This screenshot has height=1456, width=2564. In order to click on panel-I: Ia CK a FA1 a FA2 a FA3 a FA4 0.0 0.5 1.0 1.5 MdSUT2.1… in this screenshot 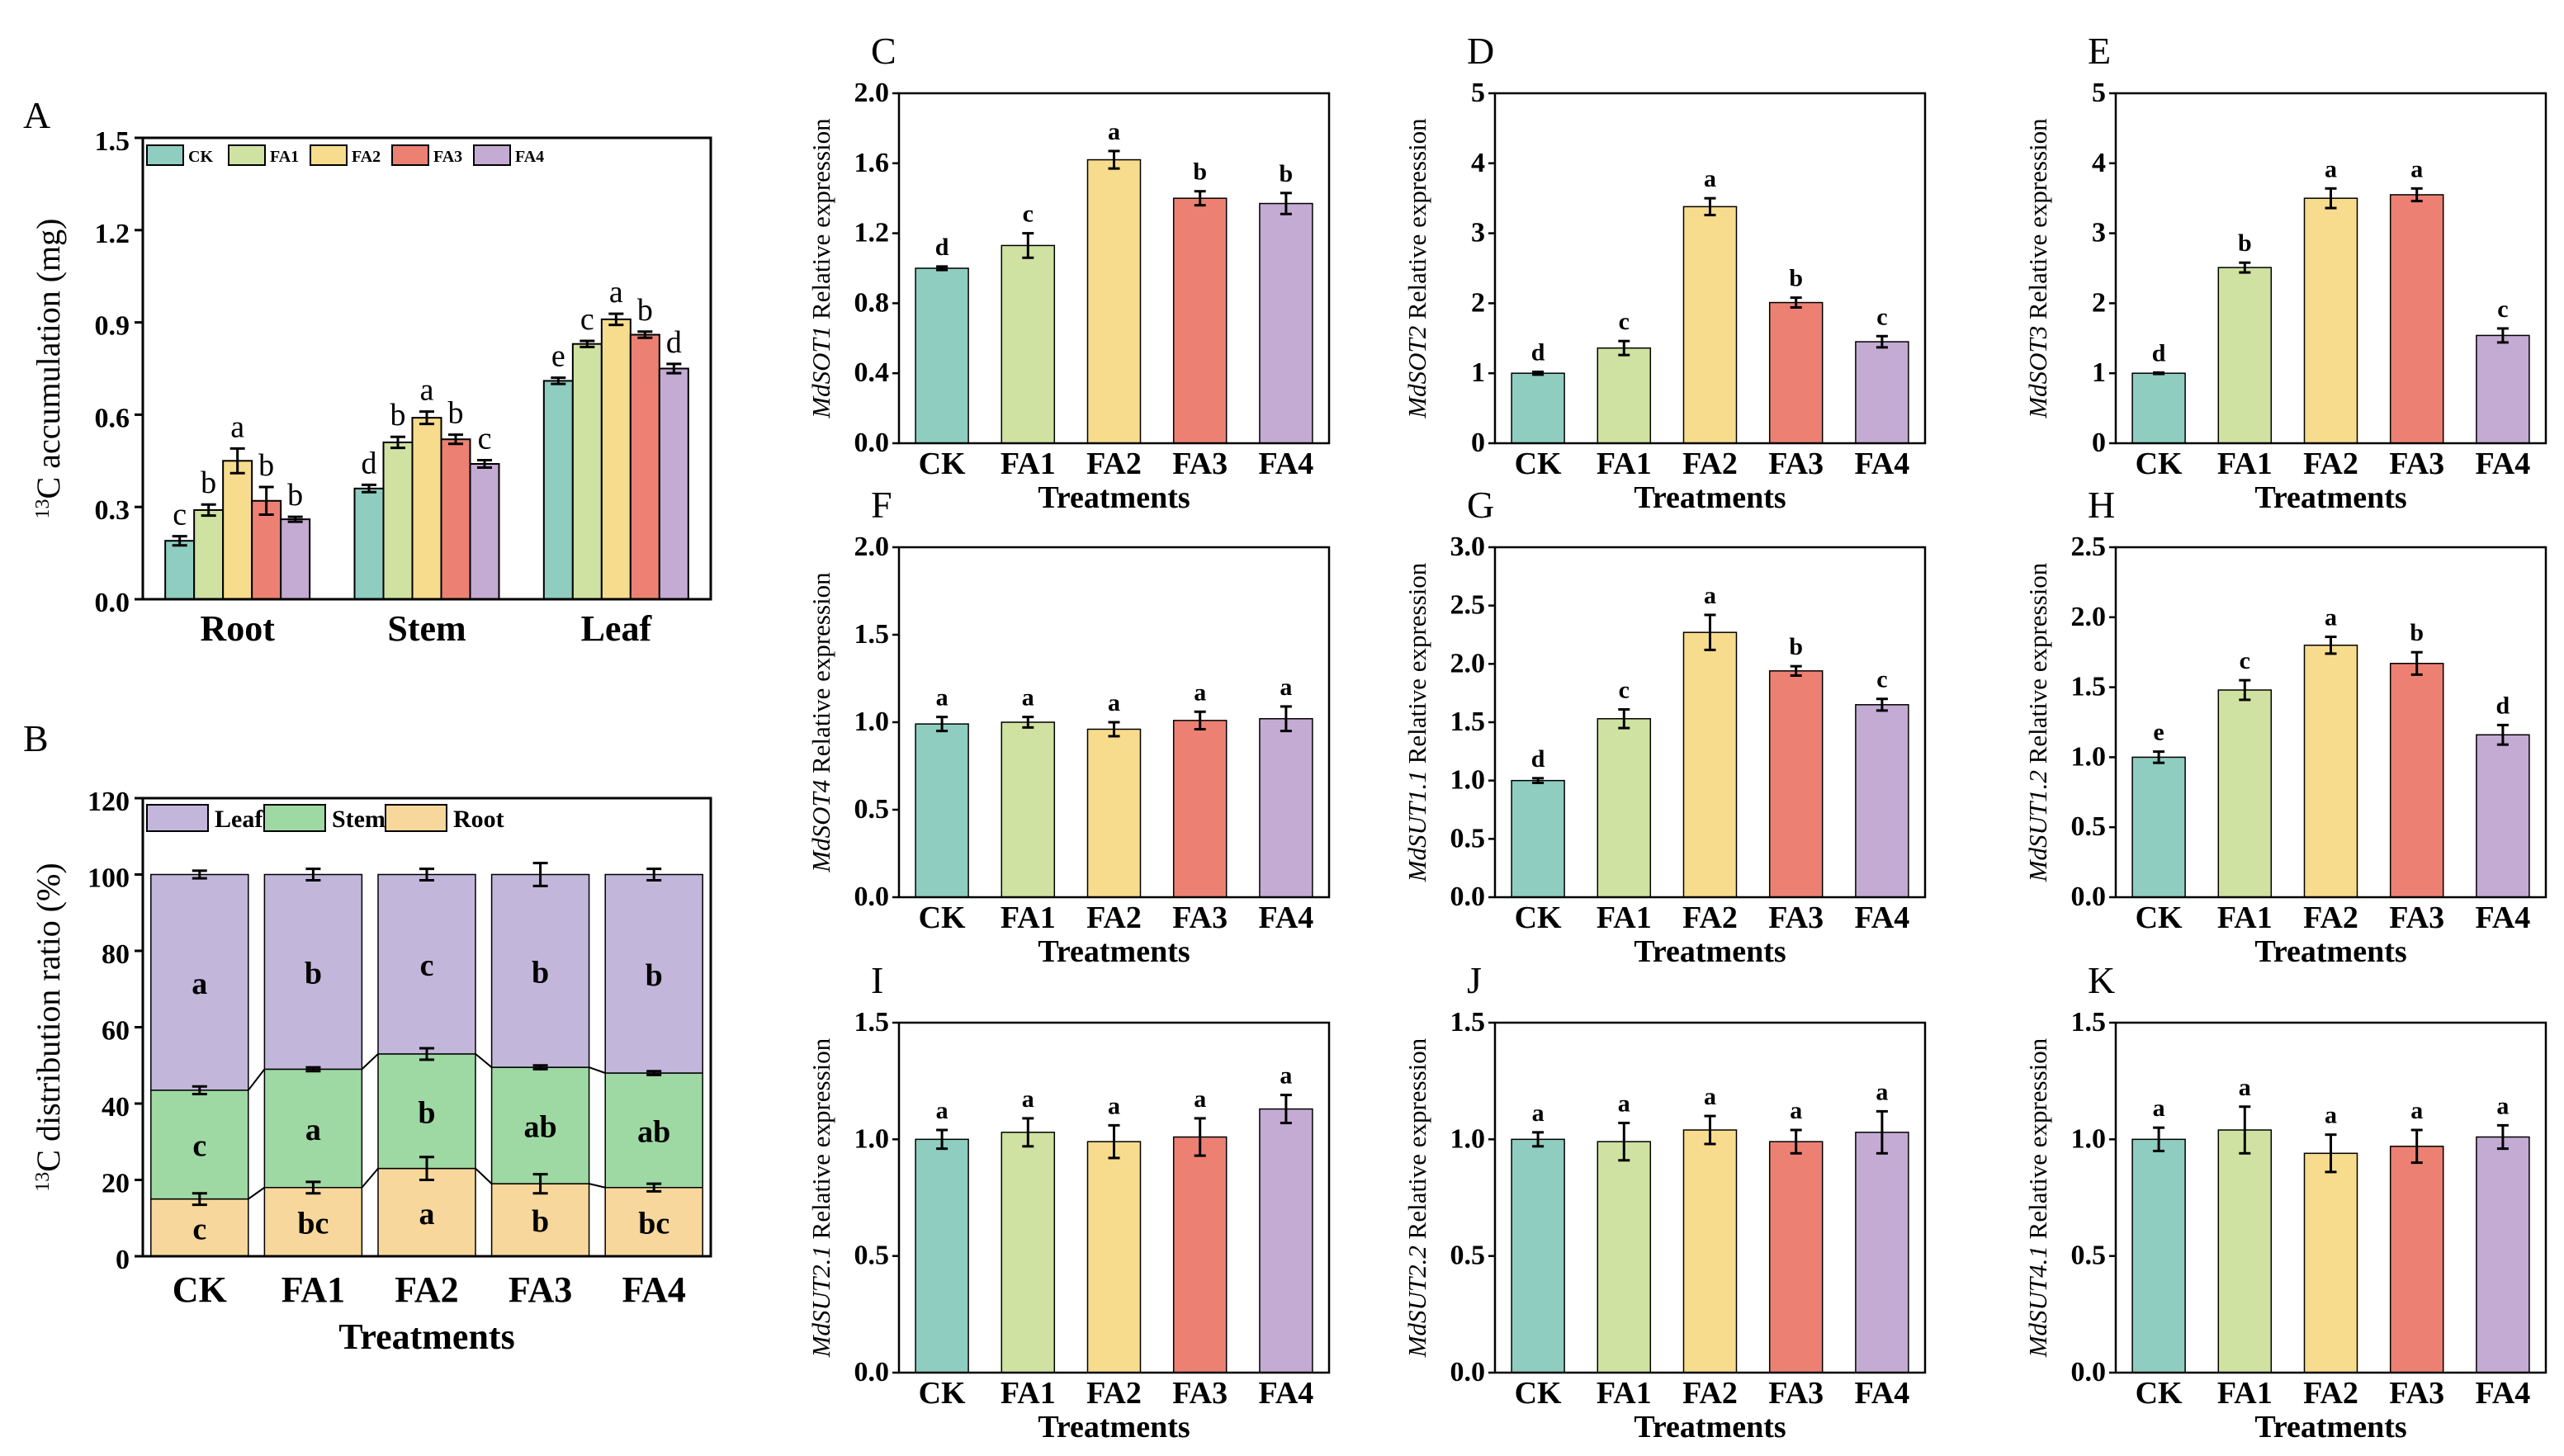, I will do `click(1069, 1201)`.